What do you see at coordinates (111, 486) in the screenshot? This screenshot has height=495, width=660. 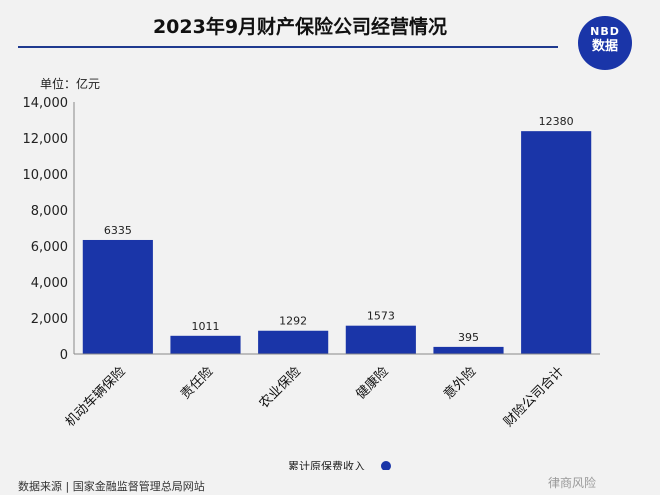 I see `data-source: 数据来源 | 国家金融监督管理总局网站` at bounding box center [111, 486].